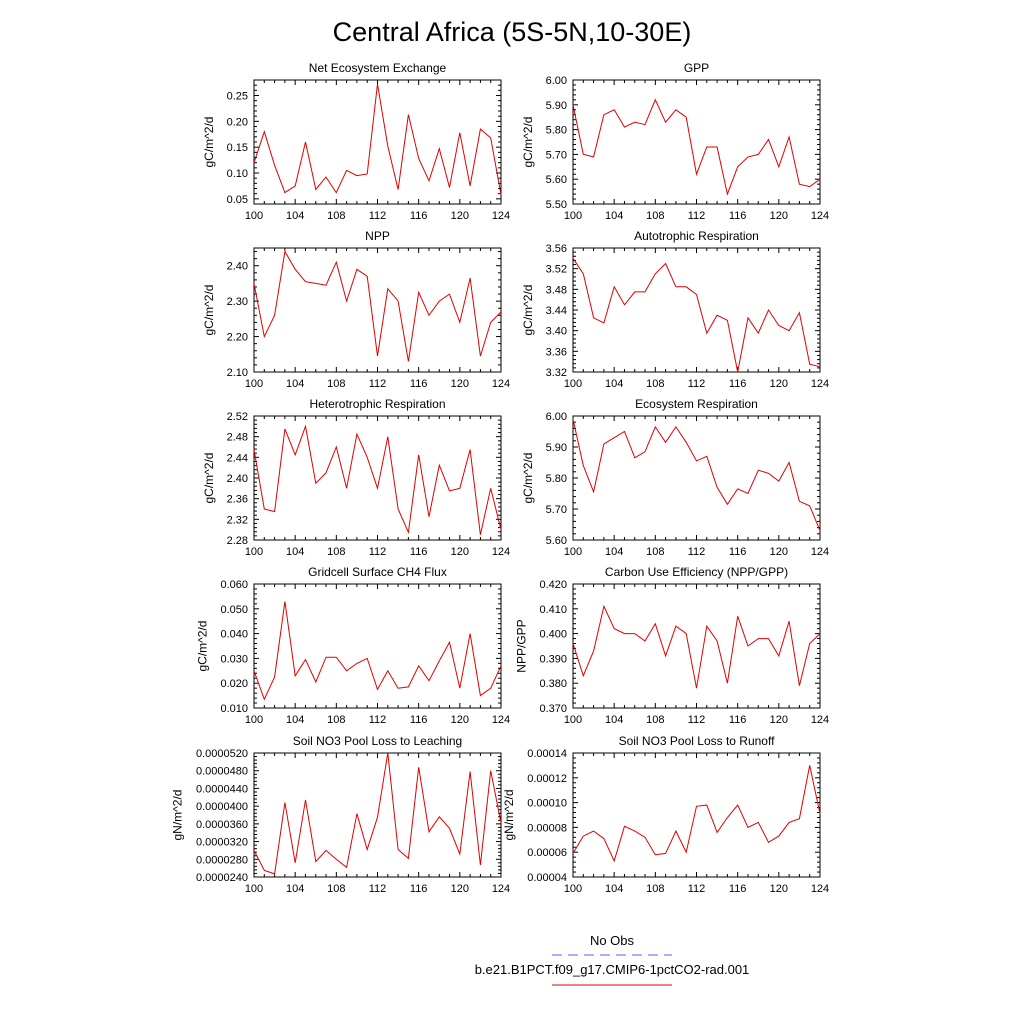  Describe the element at coordinates (237, 541) in the screenshot. I see `y-tick-label: 2.28` at that location.